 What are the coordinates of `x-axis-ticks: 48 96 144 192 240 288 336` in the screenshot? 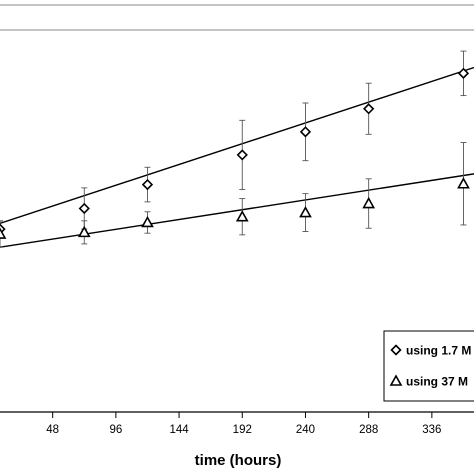 It's located at (243, 424).